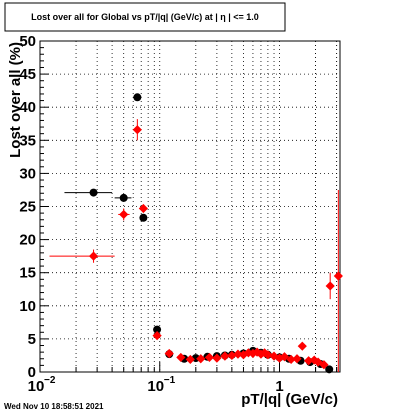 Image resolution: width=400 pixels, height=414 pixels. I want to click on title-box, so click(145, 17).